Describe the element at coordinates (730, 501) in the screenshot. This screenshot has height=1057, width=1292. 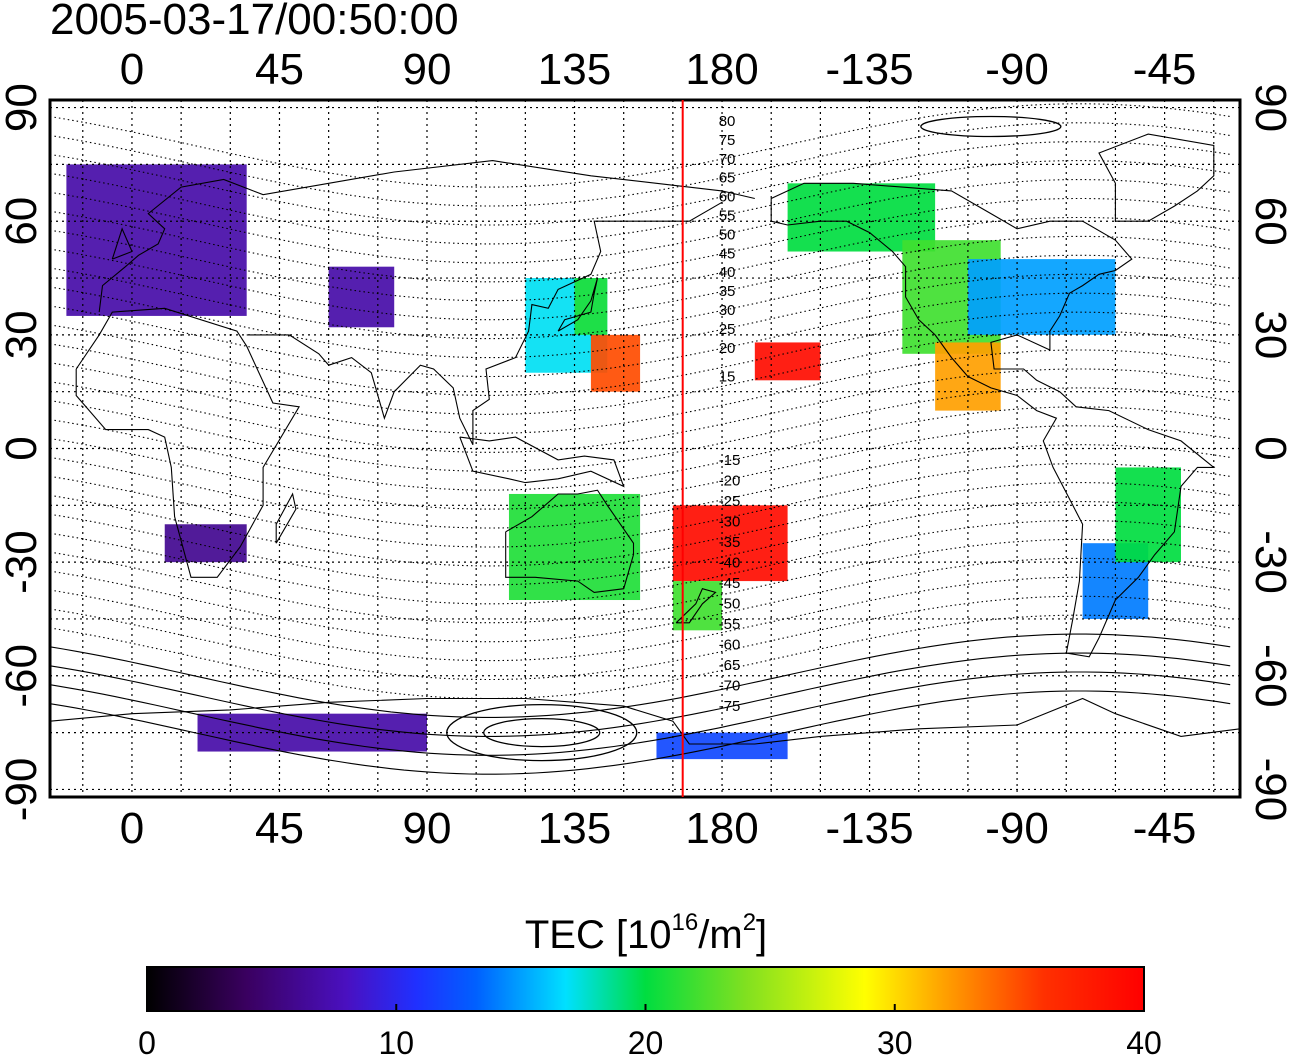
I see `contour-label: -25` at that location.